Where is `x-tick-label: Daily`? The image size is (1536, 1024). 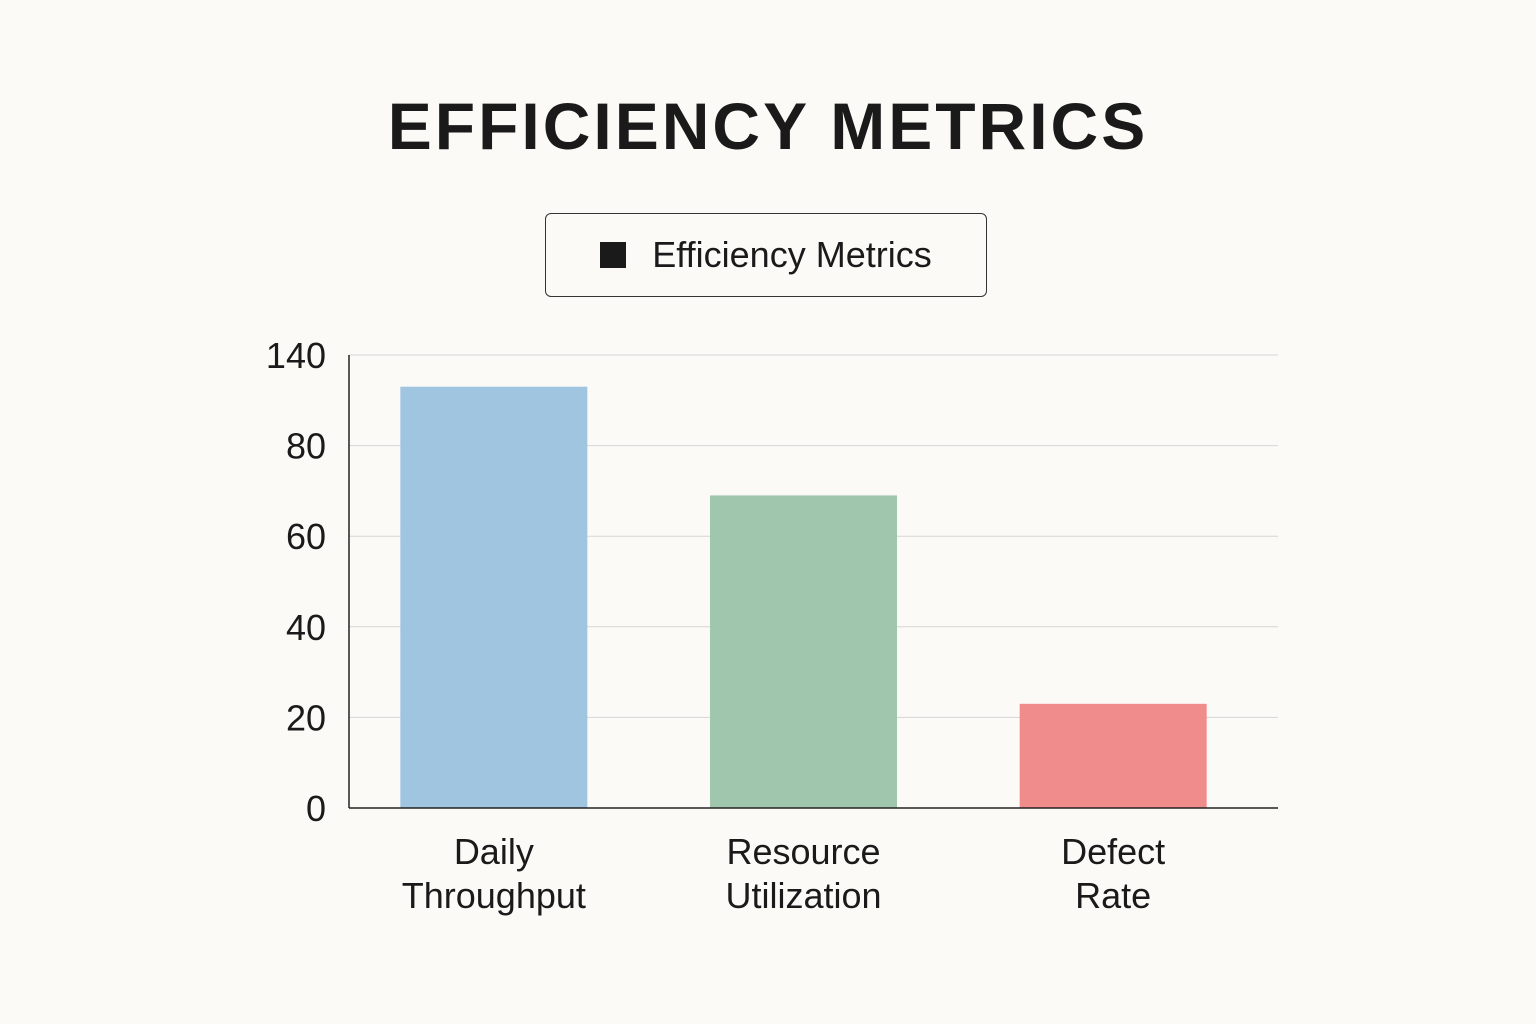 x-tick-label: Daily is located at coordinates (494, 851).